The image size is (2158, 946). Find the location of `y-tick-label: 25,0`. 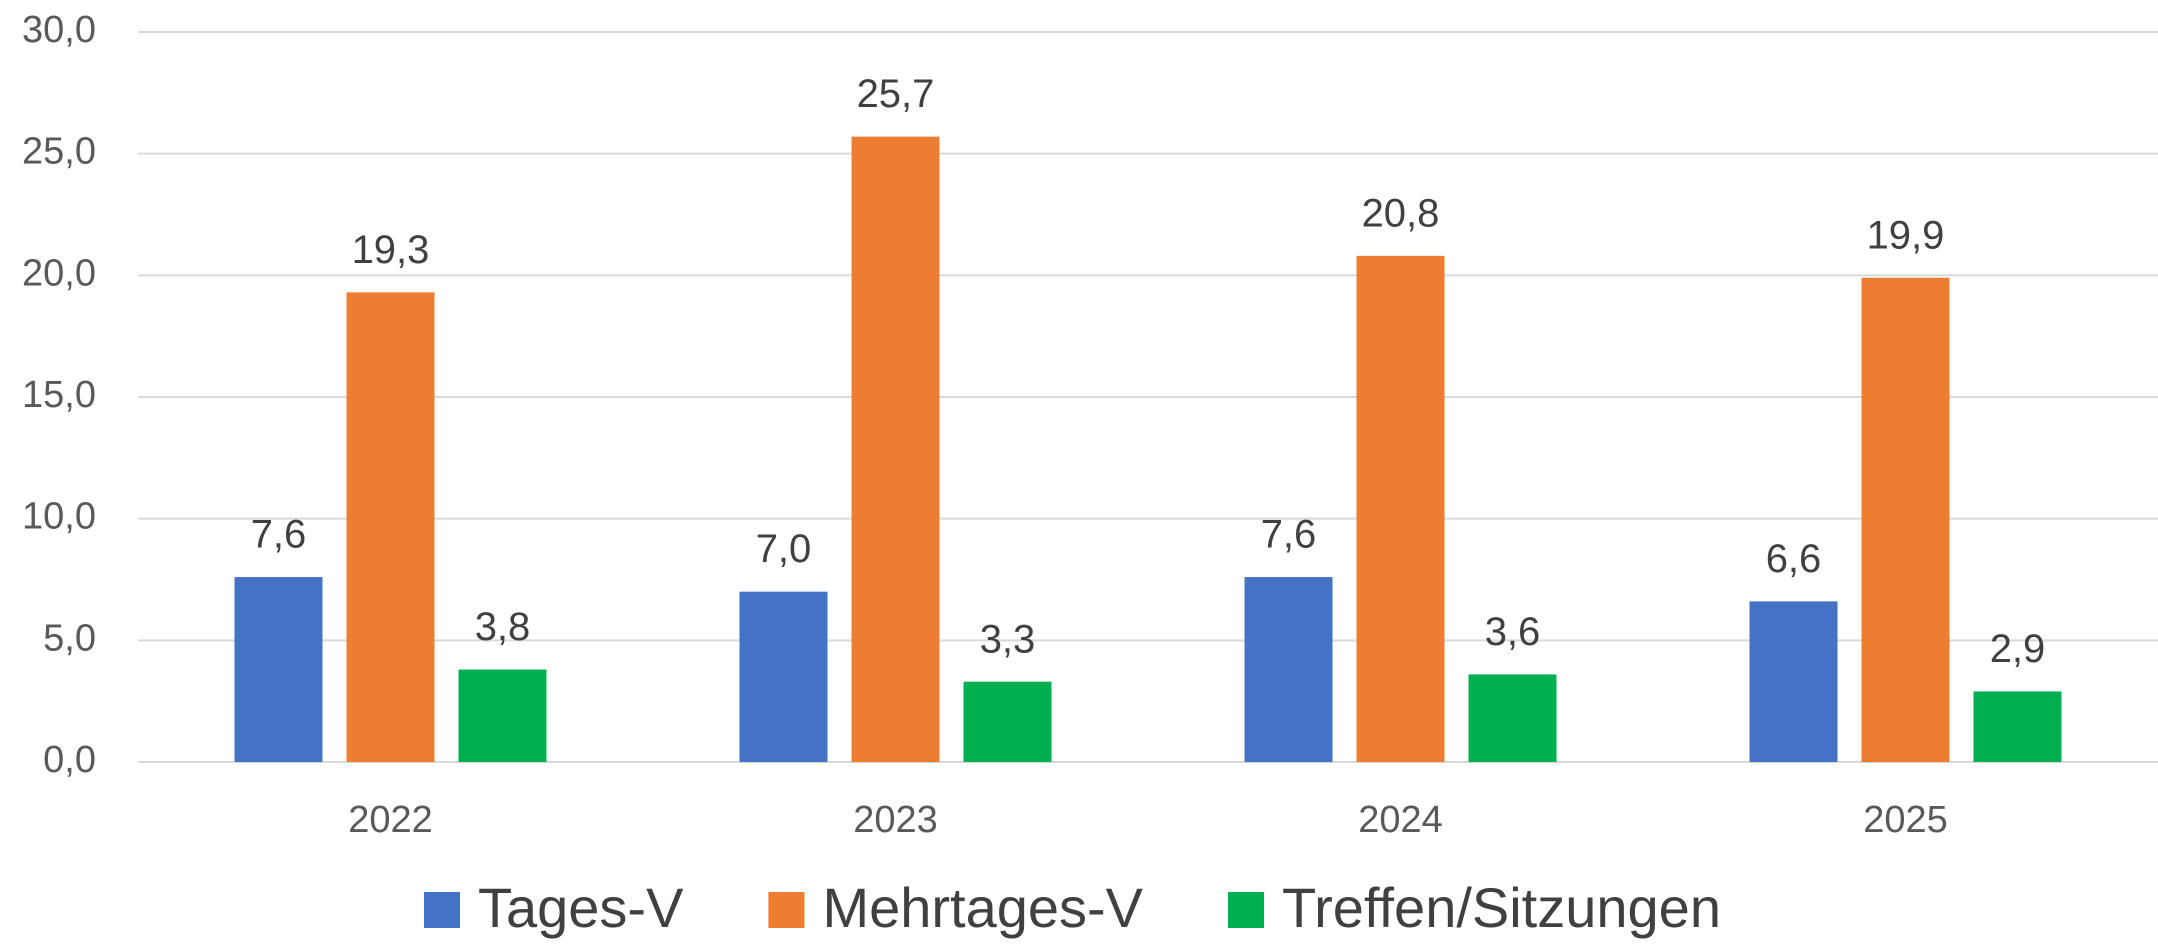

y-tick-label: 25,0 is located at coordinates (59, 152).